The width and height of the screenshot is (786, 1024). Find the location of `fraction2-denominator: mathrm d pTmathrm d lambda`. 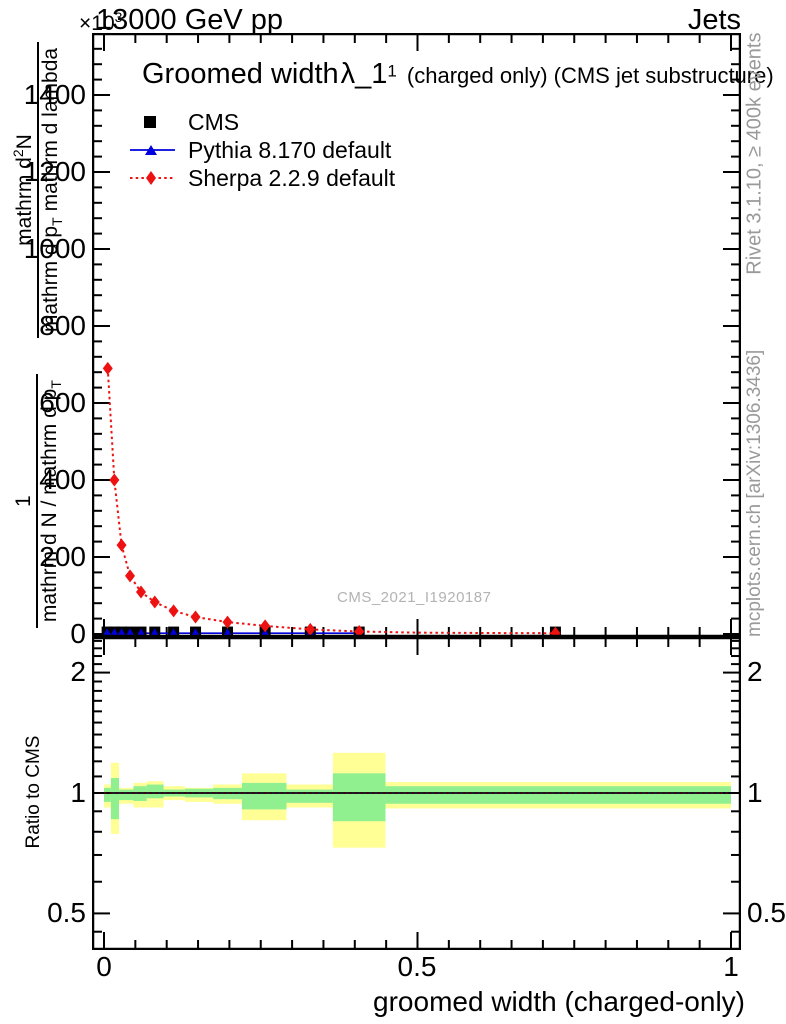

fraction2-denominator: mathrm d pTmathrm d lambda is located at coordinates (51, 190).